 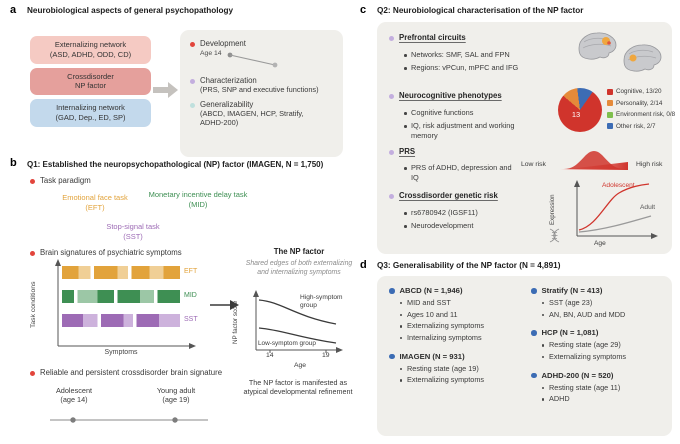 I want to click on sst-signature-row, so click(x=121, y=320).